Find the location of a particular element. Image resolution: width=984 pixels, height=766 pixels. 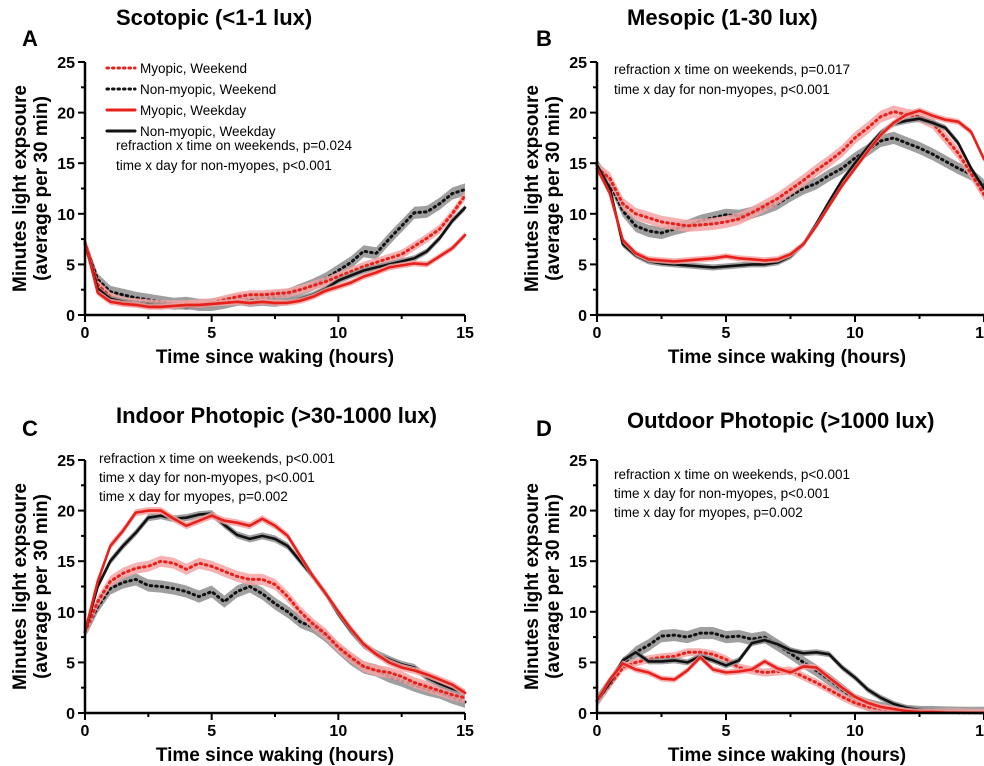

legend-label: Myopic, Weekend is located at coordinates (193, 68).